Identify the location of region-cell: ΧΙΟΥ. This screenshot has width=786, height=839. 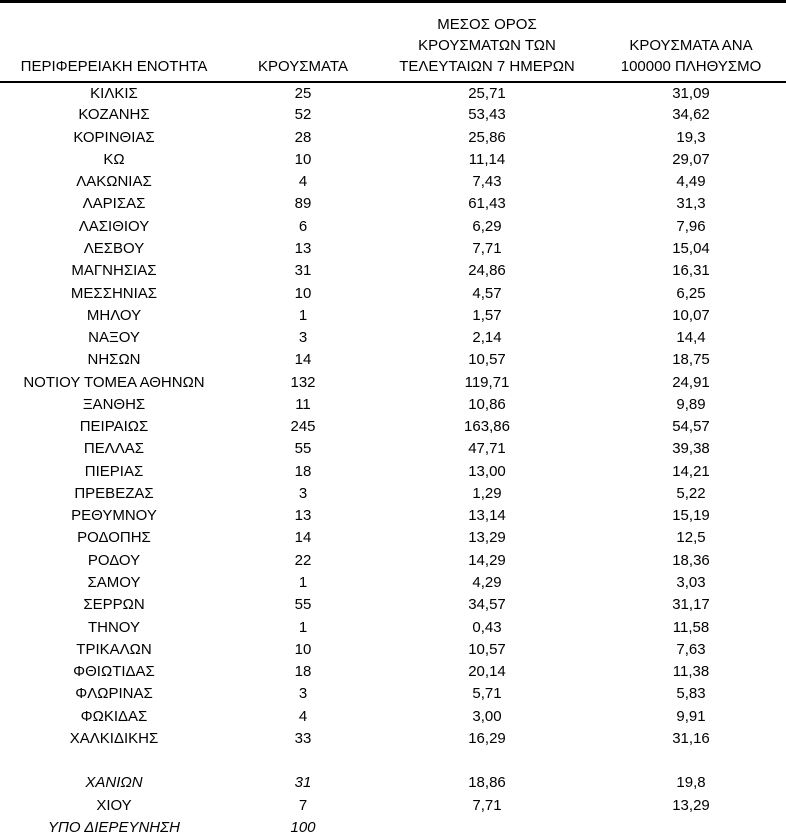
(114, 805).